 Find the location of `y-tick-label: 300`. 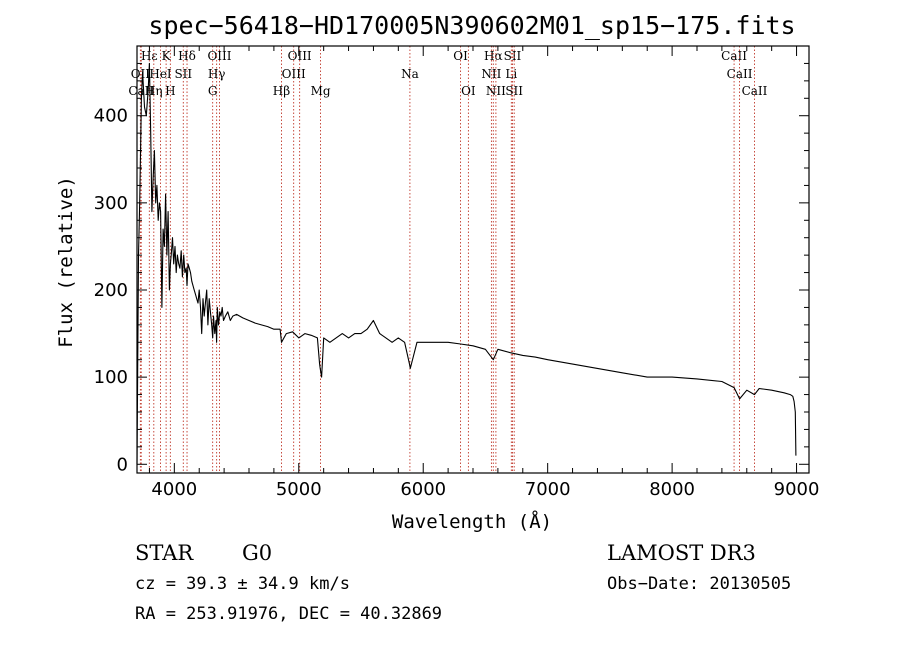

y-tick-label: 300 is located at coordinates (111, 203).